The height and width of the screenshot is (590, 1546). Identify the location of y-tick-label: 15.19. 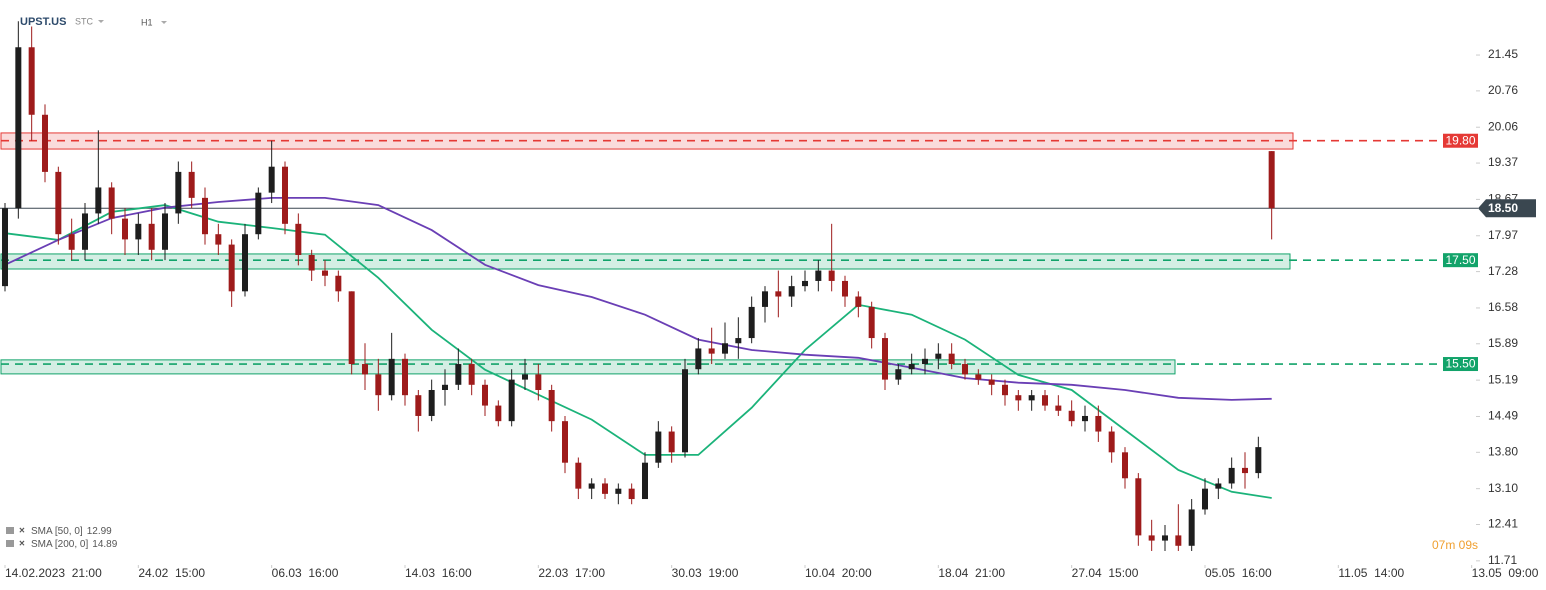
(1503, 379).